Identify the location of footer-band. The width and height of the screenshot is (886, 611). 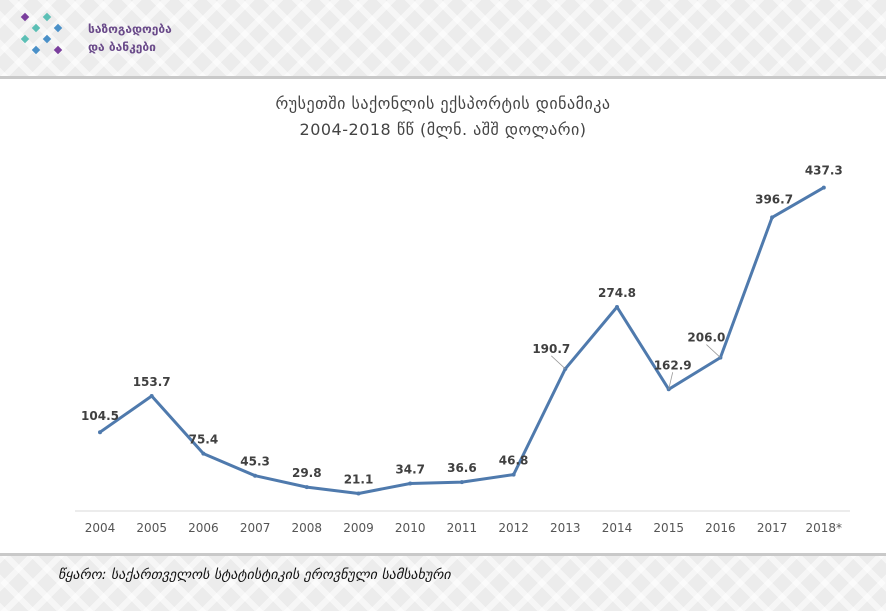
(443, 583).